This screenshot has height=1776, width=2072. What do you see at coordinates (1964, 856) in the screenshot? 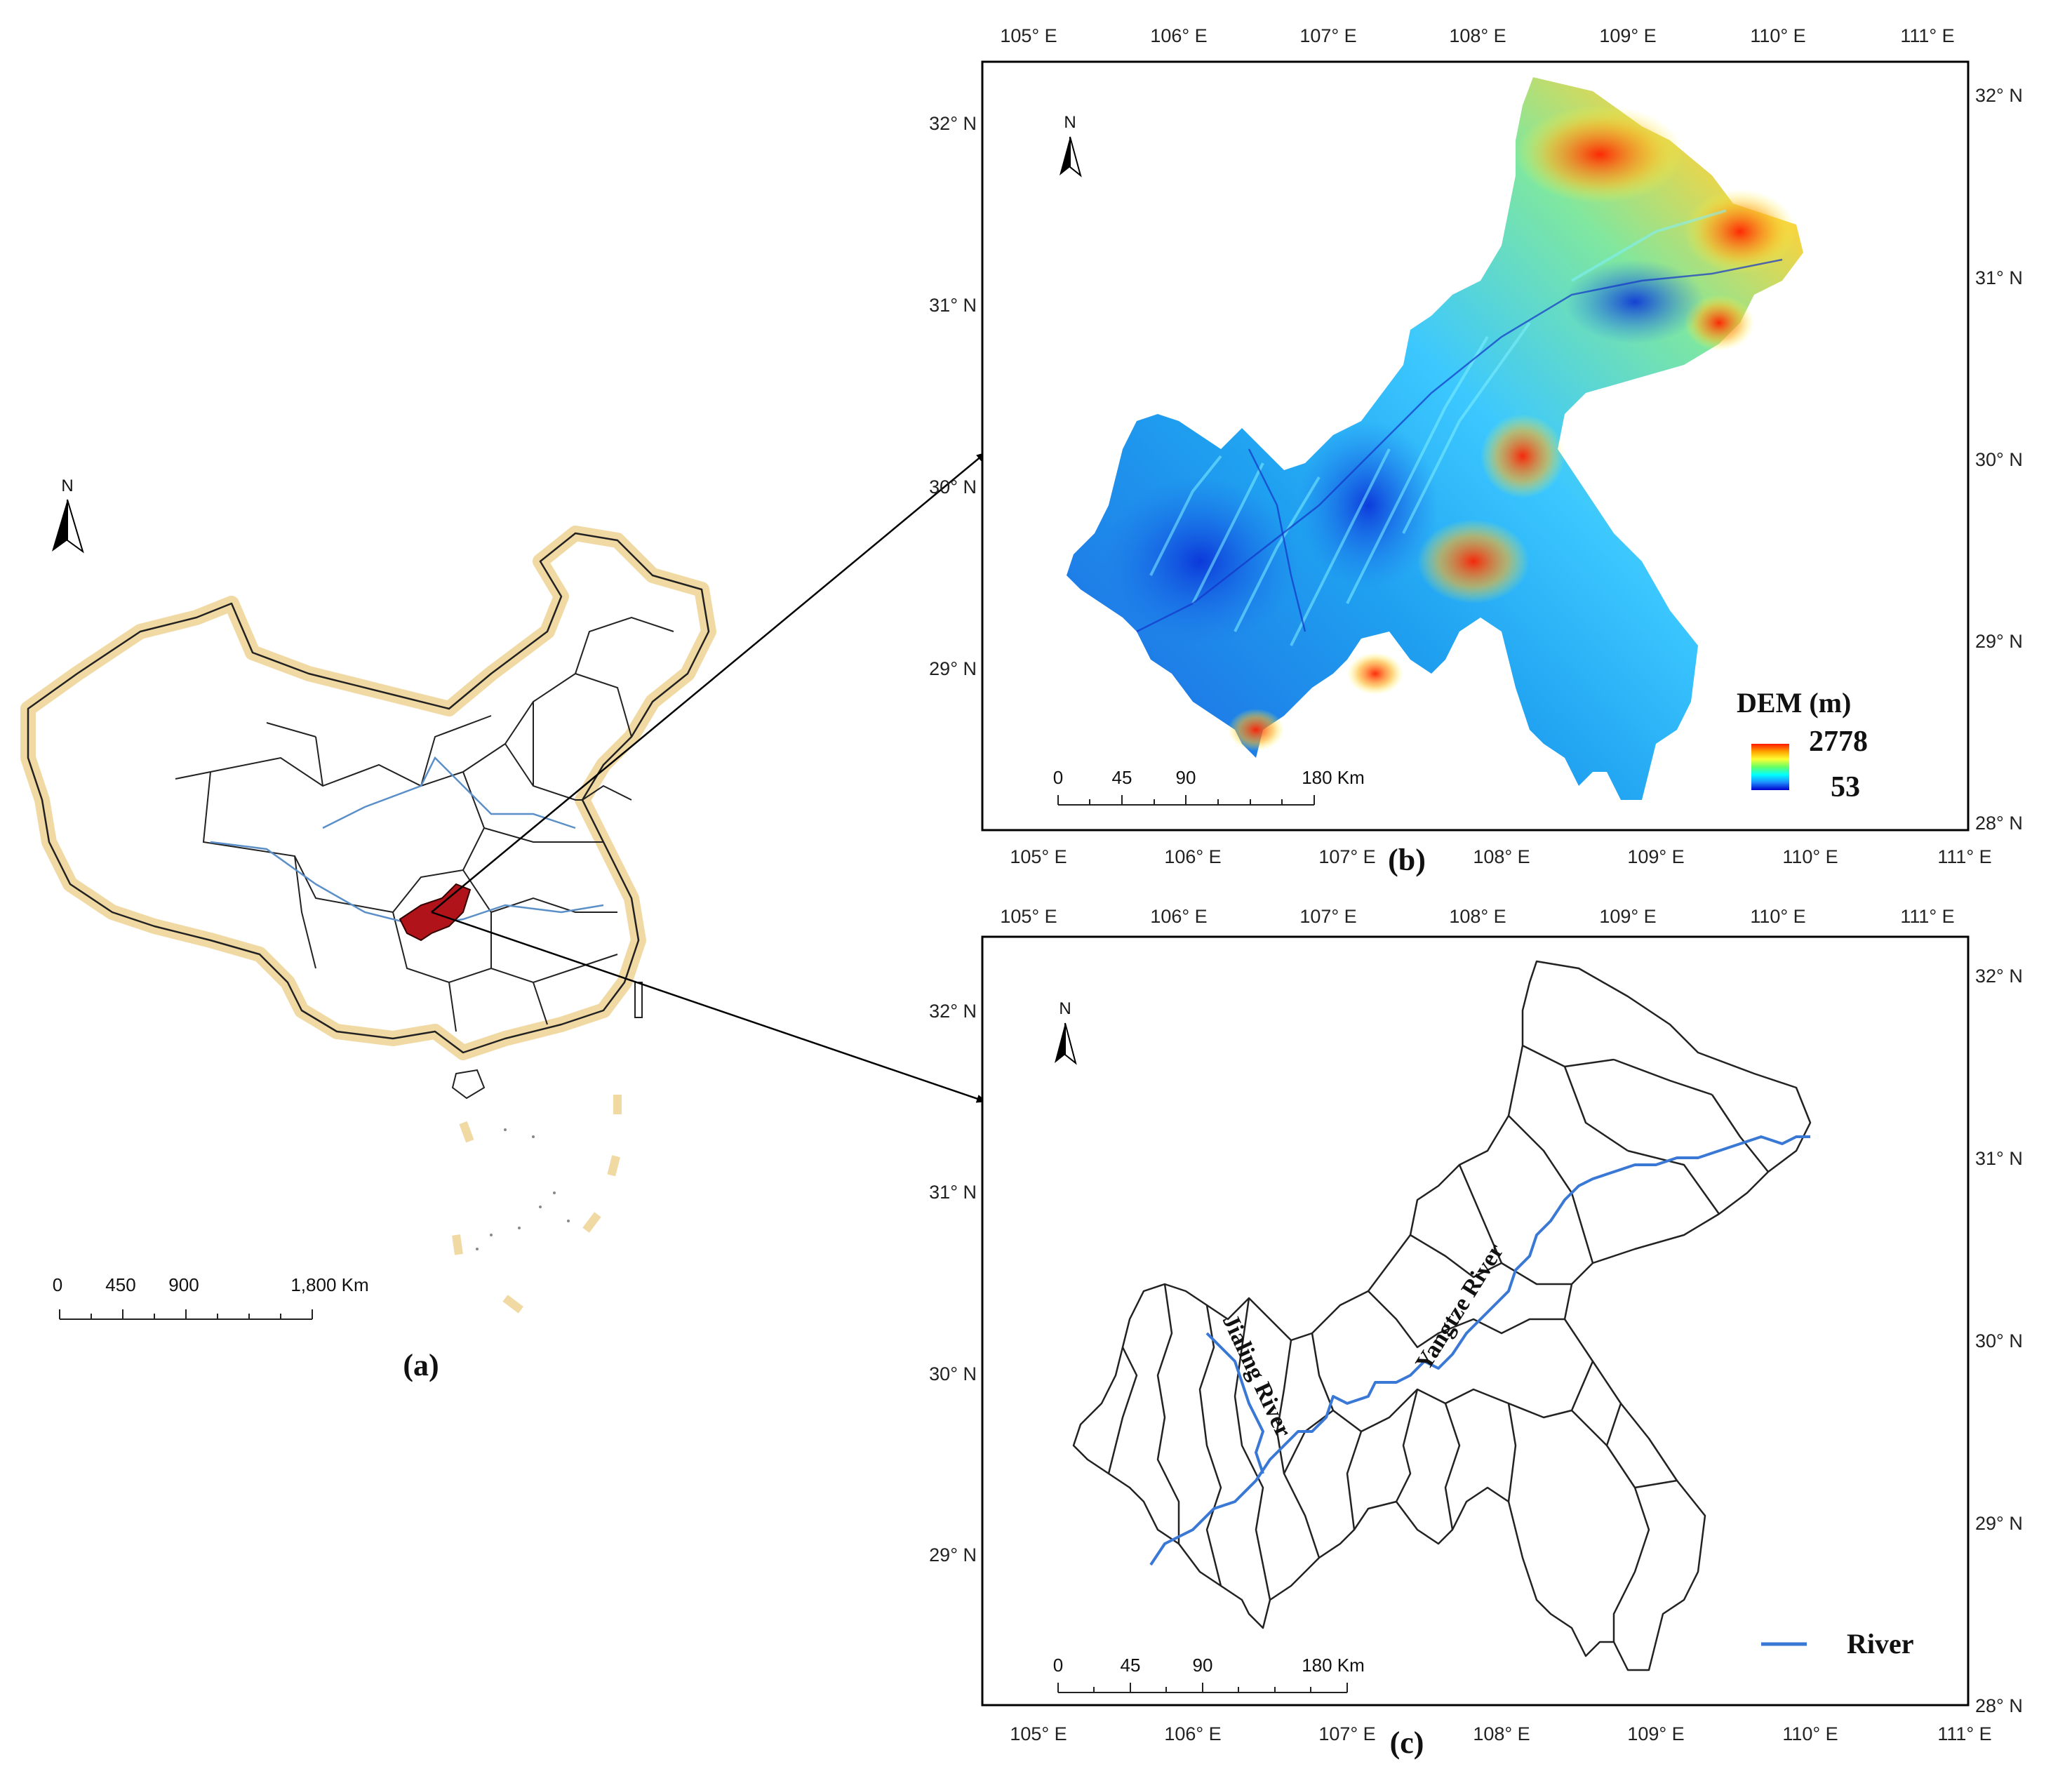
I see `lon-b-bot-6: 111° E` at bounding box center [1964, 856].